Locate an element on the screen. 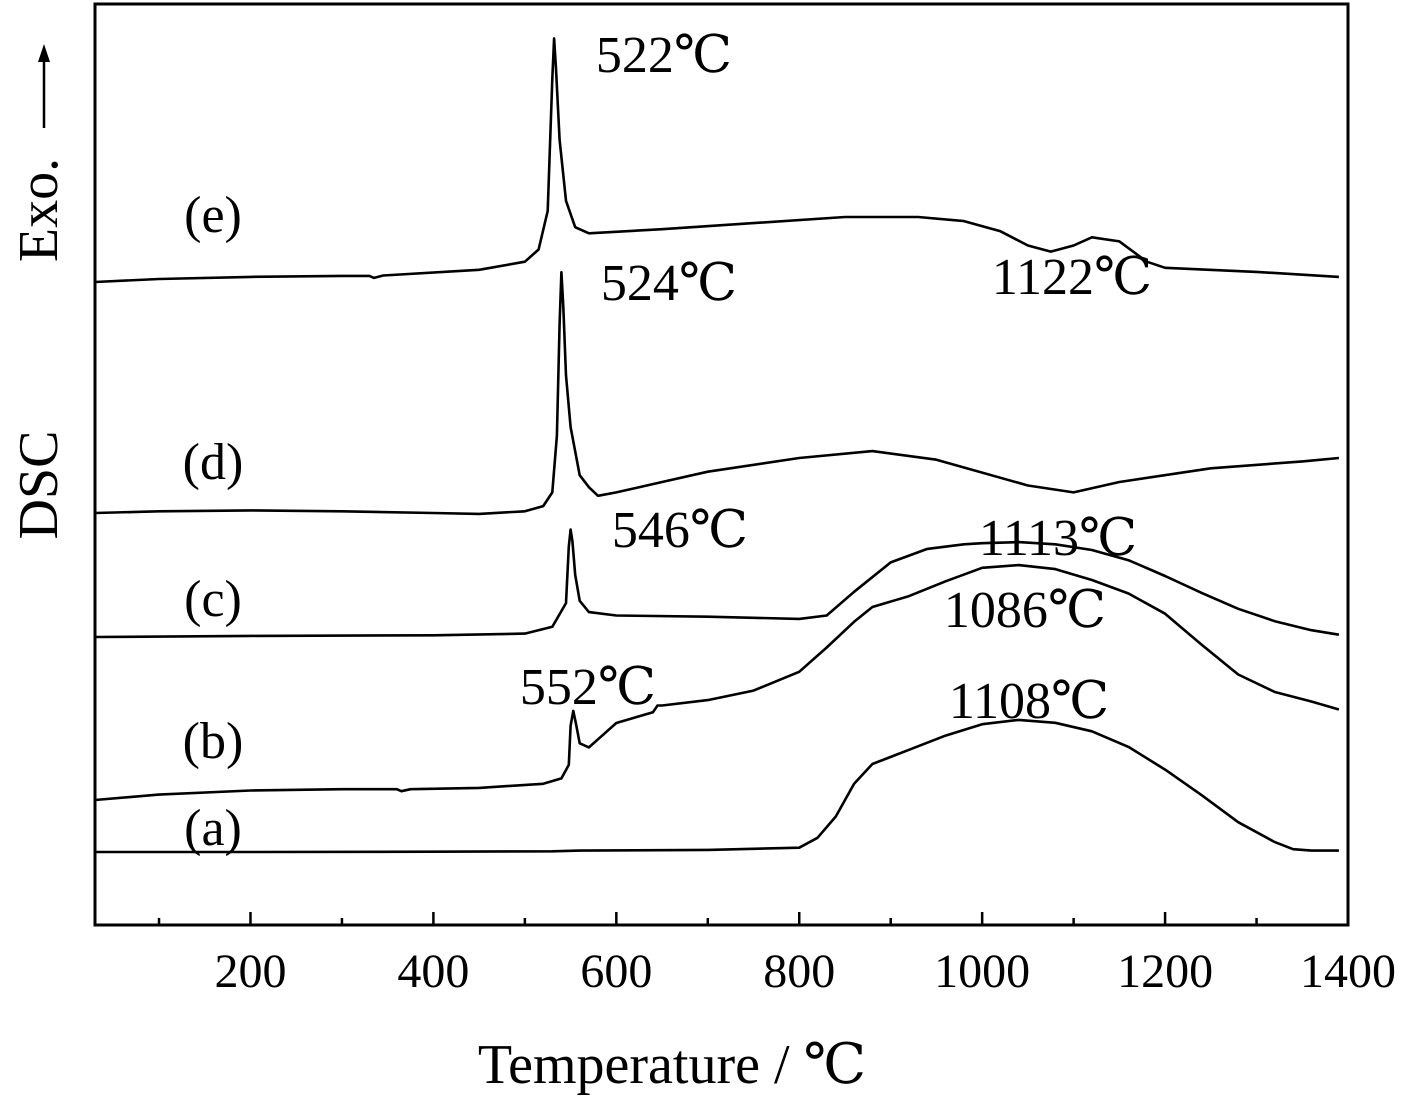  peak-annotation: 1086℃ is located at coordinates (1025, 610).